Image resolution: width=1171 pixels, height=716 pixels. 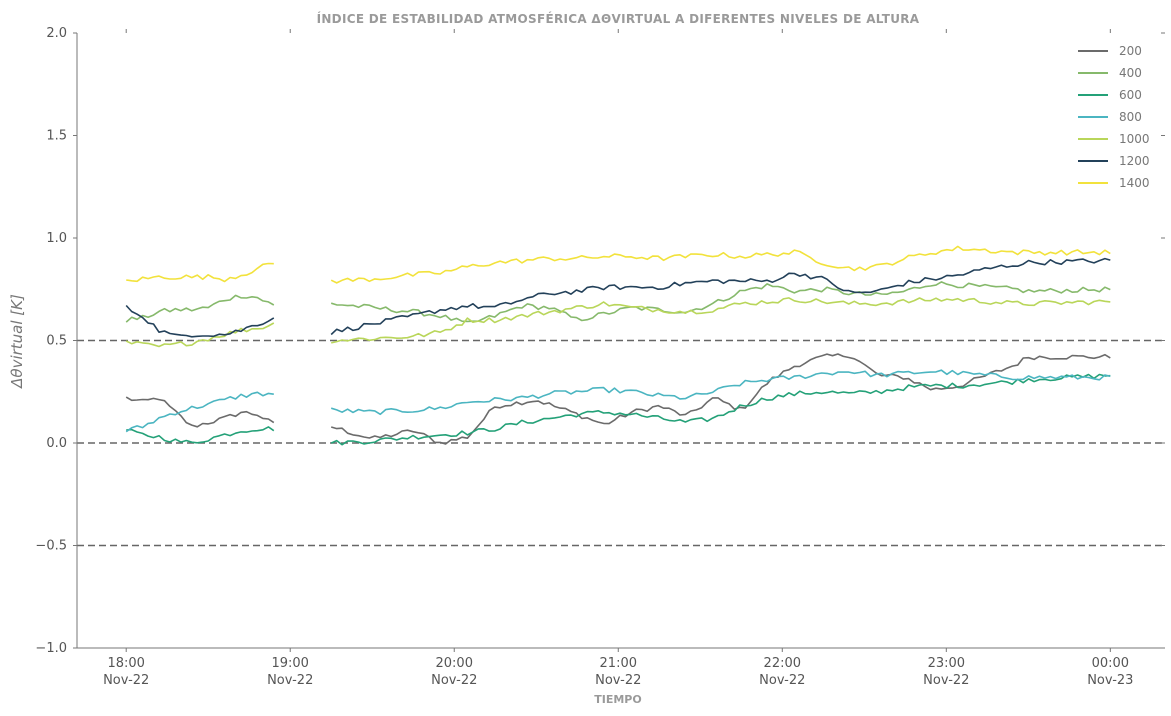 What do you see at coordinates (56, 238) in the screenshot?
I see `y-tick-label: 1.0` at bounding box center [56, 238].